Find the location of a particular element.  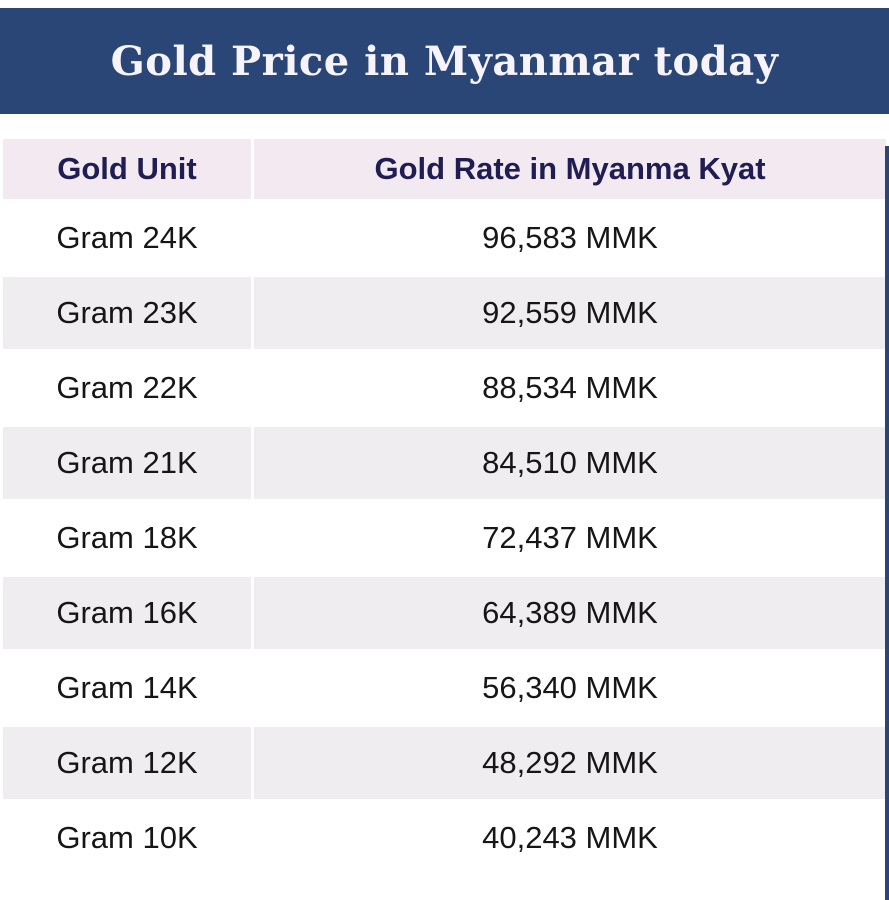

table-row: Gram 10K 40,243 MMK is located at coordinates (444, 838).